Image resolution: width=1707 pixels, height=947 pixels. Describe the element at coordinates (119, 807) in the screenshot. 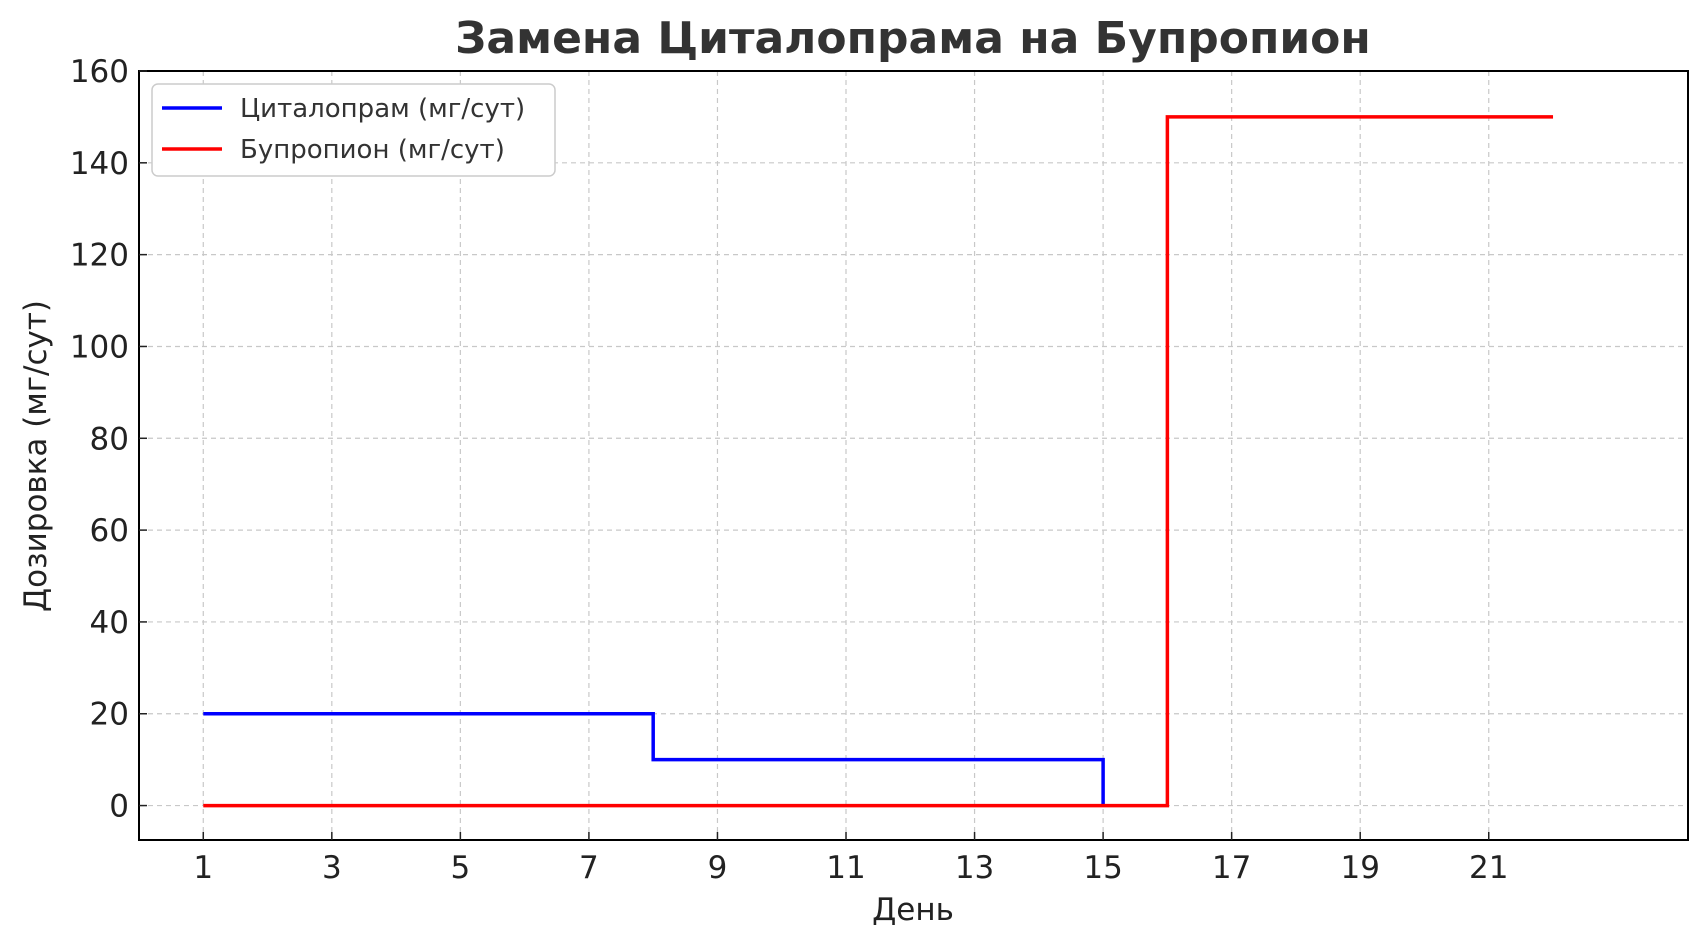

I see `y-tick-label: 0` at that location.